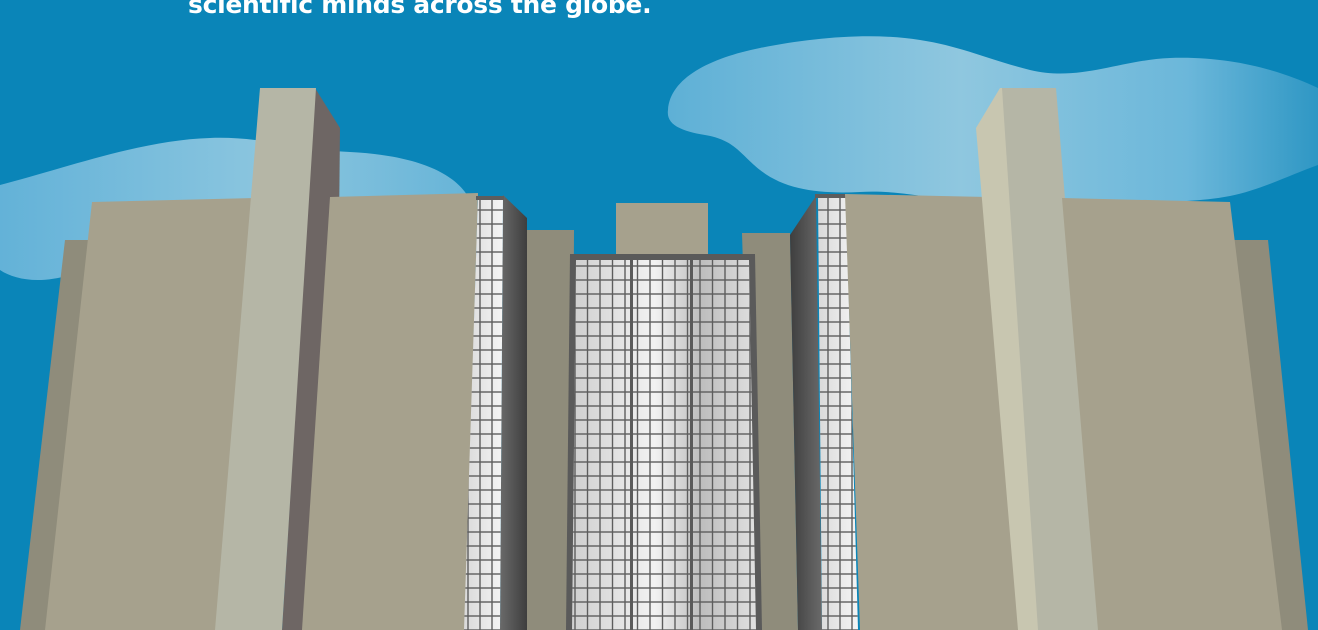  Describe the element at coordinates (490, 198) in the screenshot. I see `building-left-glass-cap` at that location.